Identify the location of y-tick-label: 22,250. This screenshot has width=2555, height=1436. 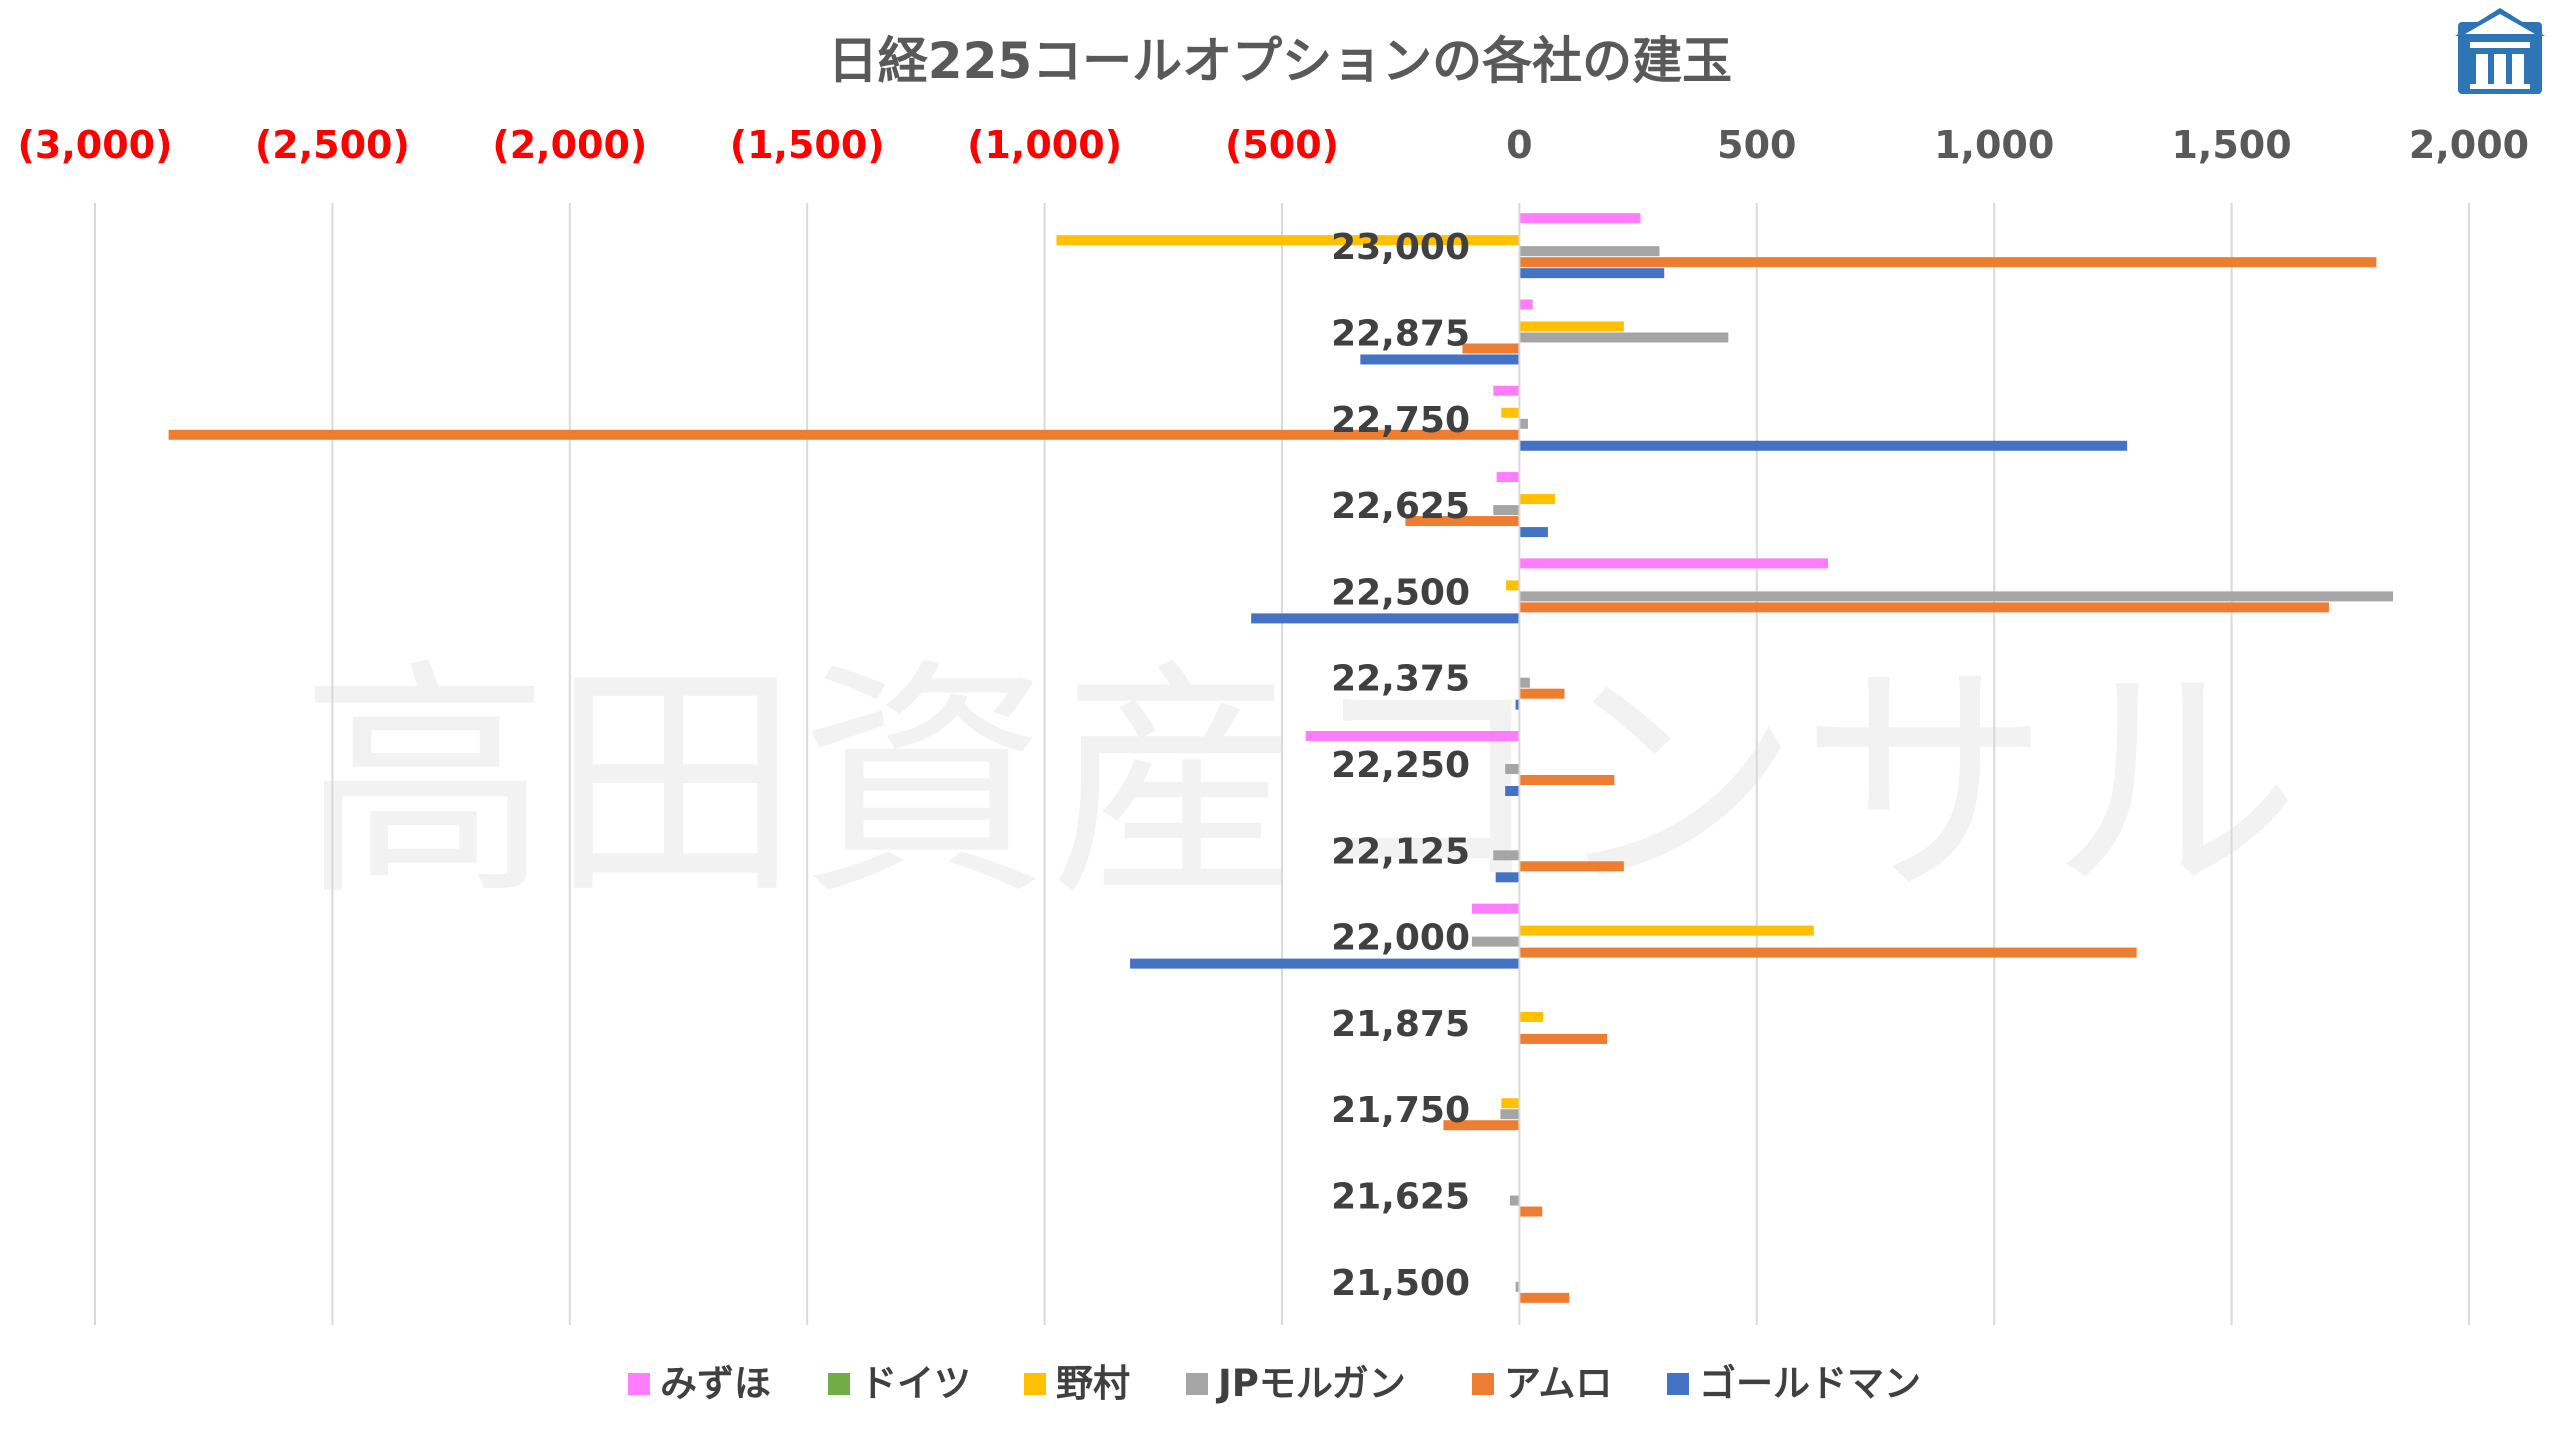
(1400, 765).